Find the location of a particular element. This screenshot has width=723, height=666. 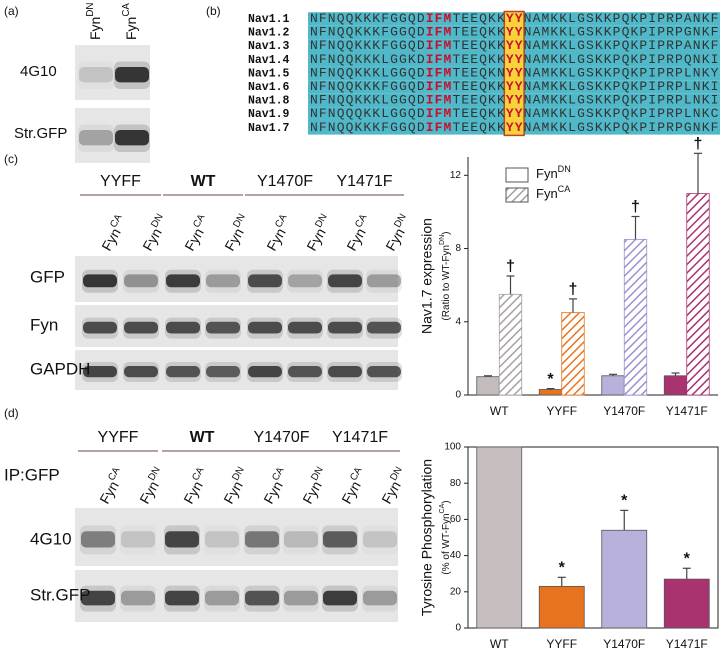

sequence-name: Nav1.7 is located at coordinates (269, 128).